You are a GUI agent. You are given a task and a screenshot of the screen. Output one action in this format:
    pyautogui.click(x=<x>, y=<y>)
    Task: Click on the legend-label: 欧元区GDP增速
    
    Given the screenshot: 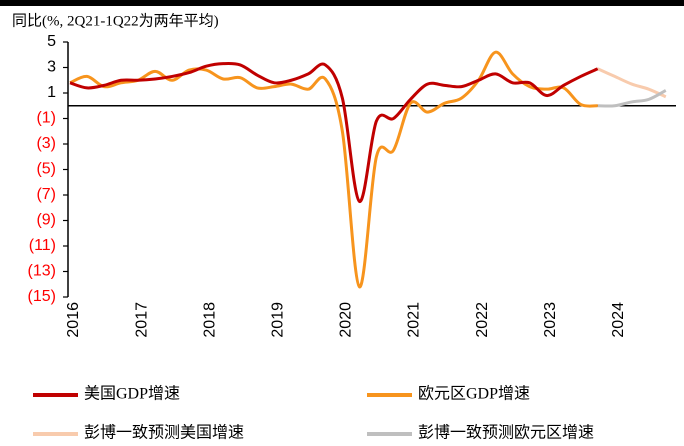 What is the action you would take?
    pyautogui.click(x=474, y=394)
    